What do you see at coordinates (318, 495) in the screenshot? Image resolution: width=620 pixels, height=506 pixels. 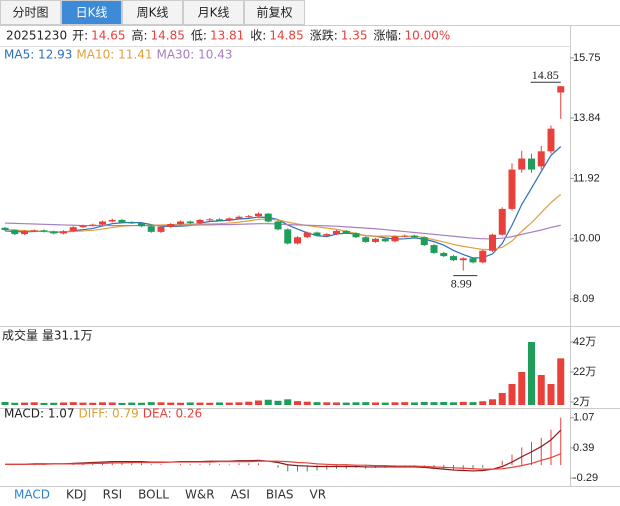 I see `indicator-tab: VR` at bounding box center [318, 495].